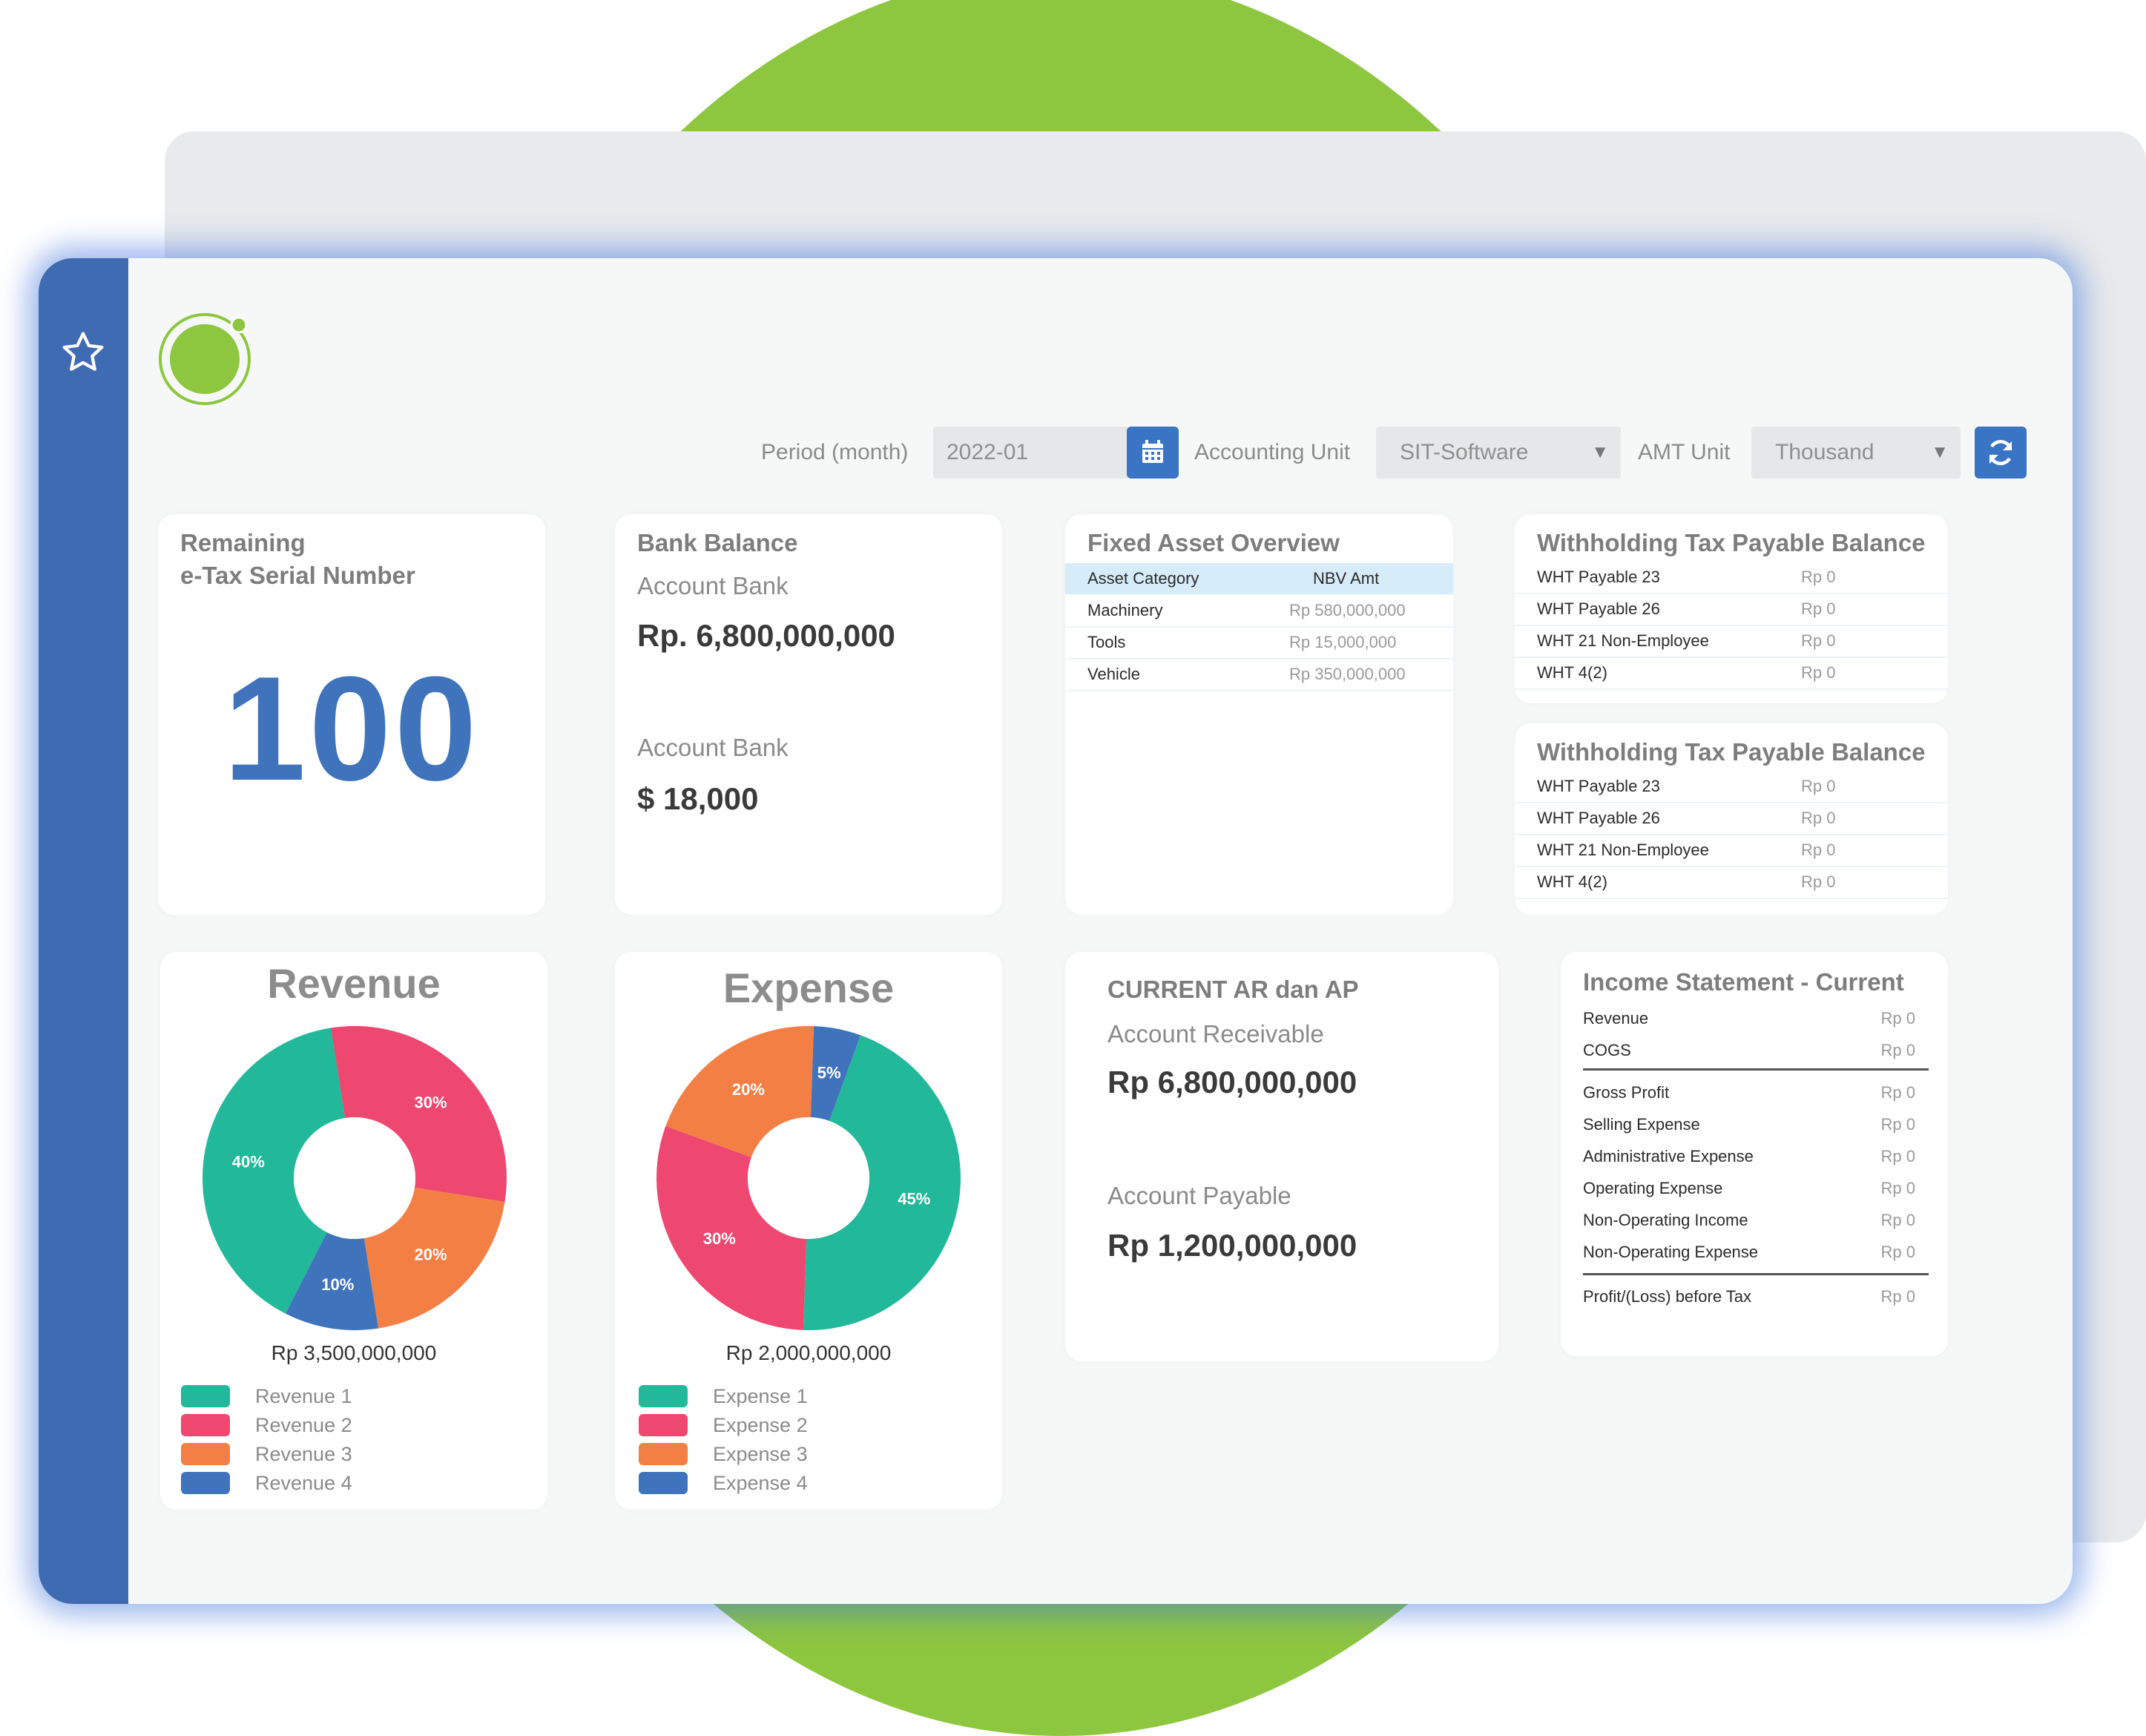 Image resolution: width=2146 pixels, height=1736 pixels. I want to click on sidebar, so click(83, 931).